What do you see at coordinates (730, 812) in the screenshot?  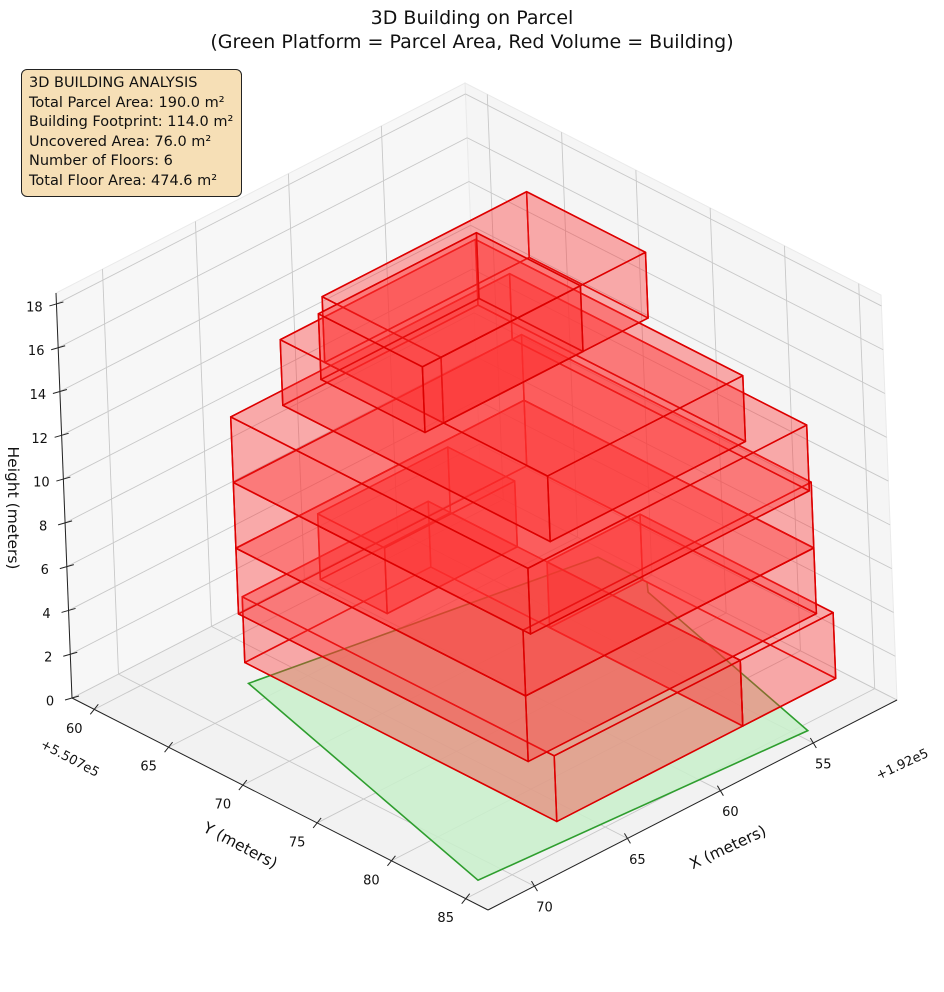 I see `x-tick-label: 60` at bounding box center [730, 812].